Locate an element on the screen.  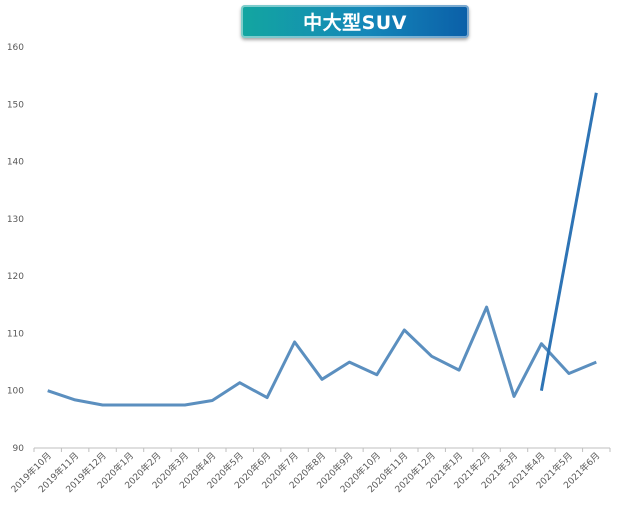
chart-title: 中大型SUV is located at coordinates (355, 23).